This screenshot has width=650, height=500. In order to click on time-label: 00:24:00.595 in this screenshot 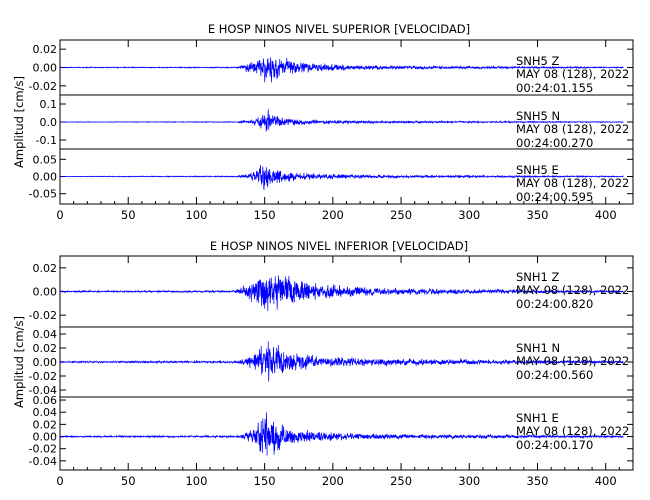, I will do `click(554, 197)`.